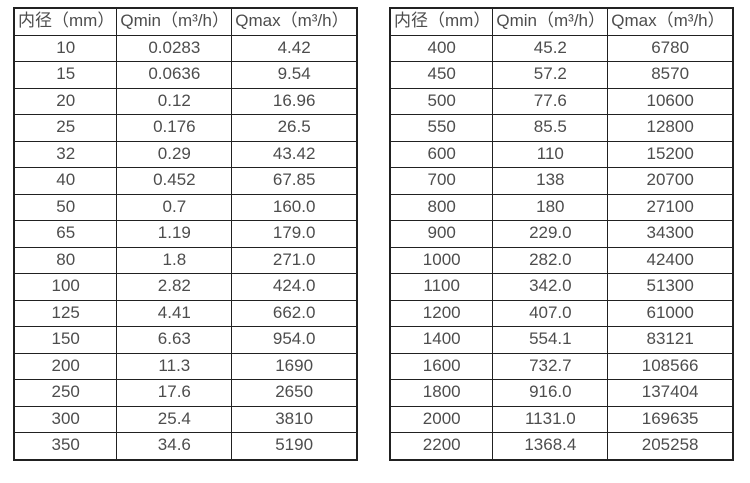  What do you see at coordinates (174, 260) in the screenshot?
I see `qmin-cell: 1.8` at bounding box center [174, 260].